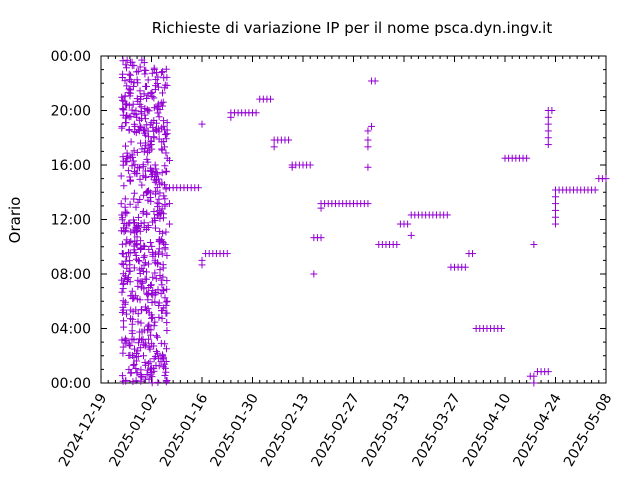 This screenshot has width=640, height=480. Describe the element at coordinates (436, 430) in the screenshot. I see `x-tick-label: 2025-03-27` at that location.